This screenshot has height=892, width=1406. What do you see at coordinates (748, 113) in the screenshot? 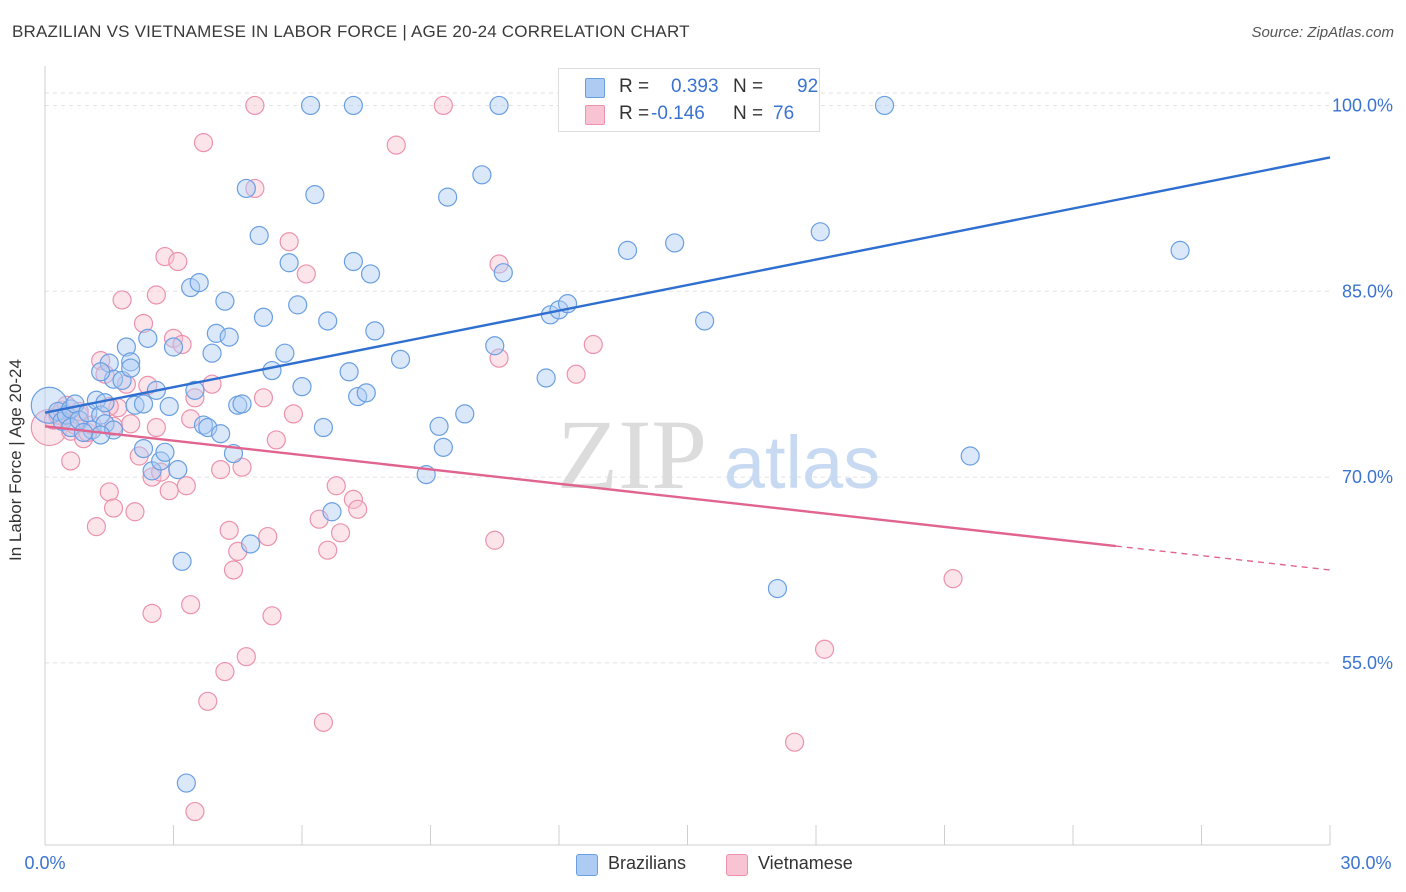
I see `legend-n-label: N =` at bounding box center [748, 113].